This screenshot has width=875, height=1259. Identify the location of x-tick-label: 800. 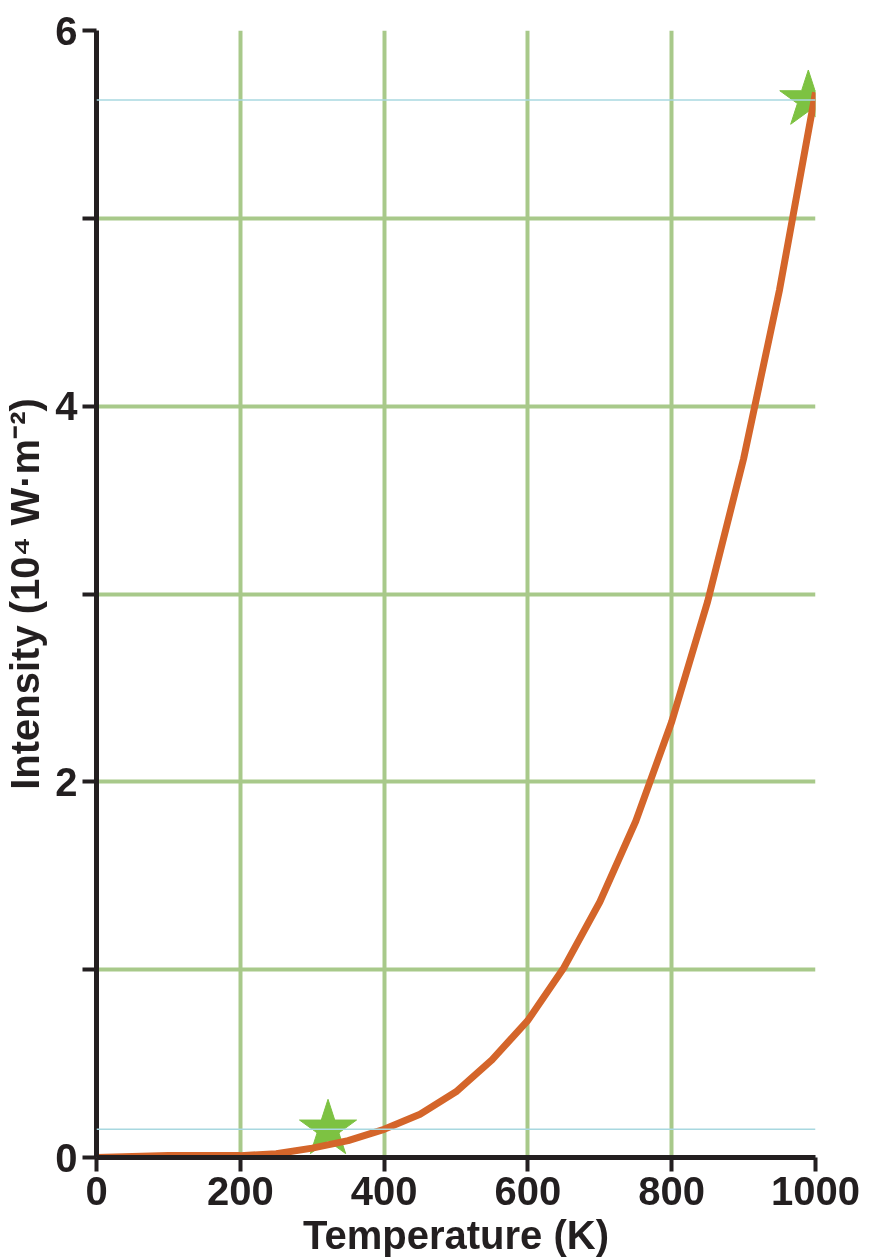
(672, 1190).